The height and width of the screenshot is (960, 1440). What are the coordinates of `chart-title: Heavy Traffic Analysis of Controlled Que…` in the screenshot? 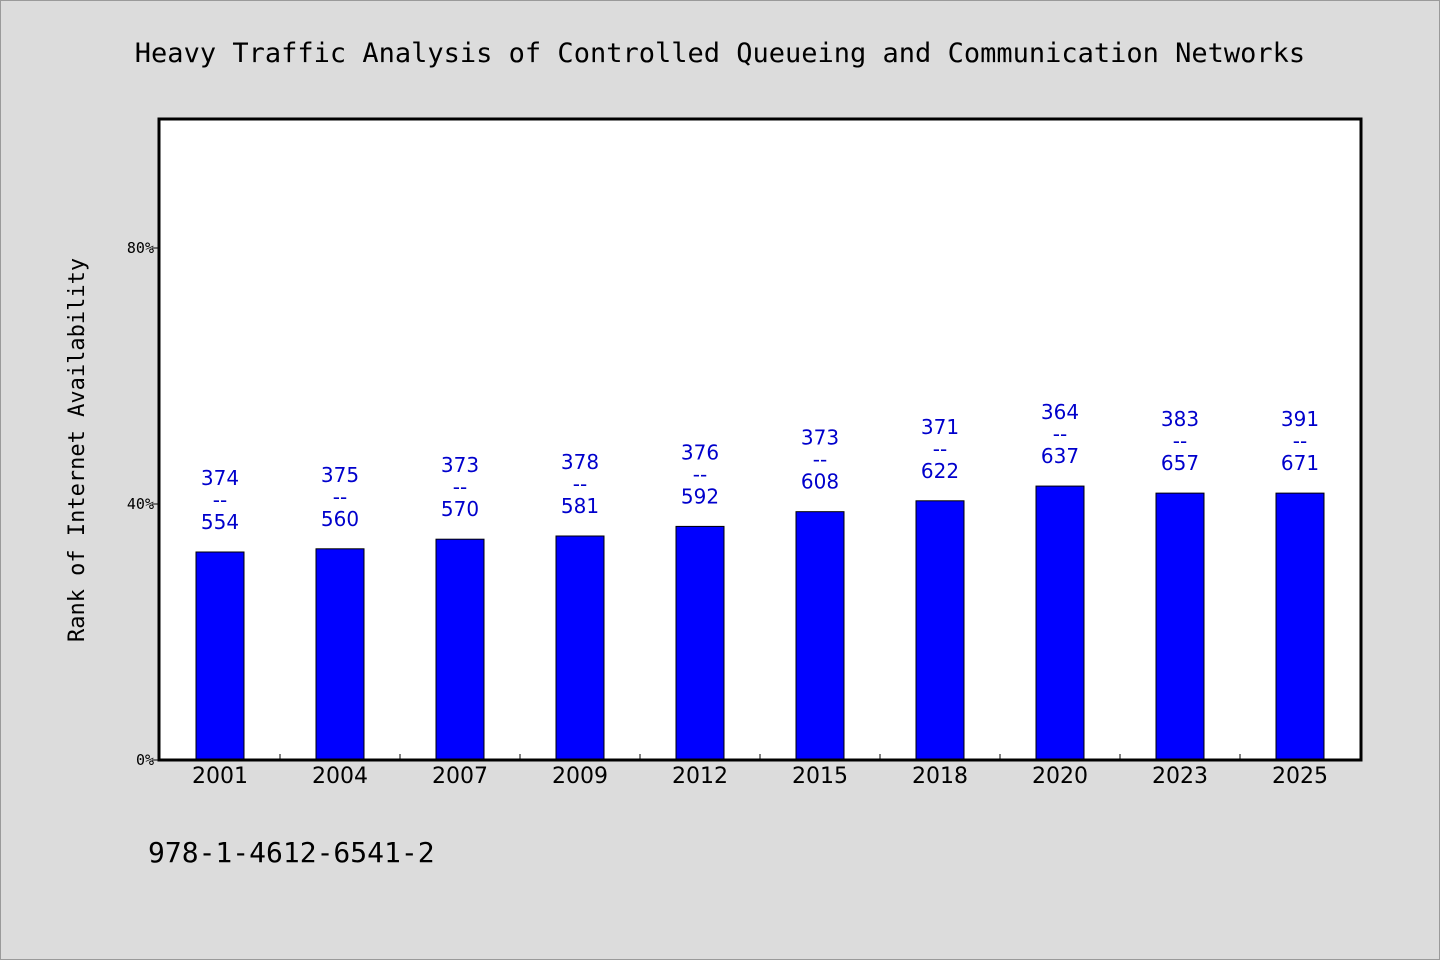 It's located at (720, 53).